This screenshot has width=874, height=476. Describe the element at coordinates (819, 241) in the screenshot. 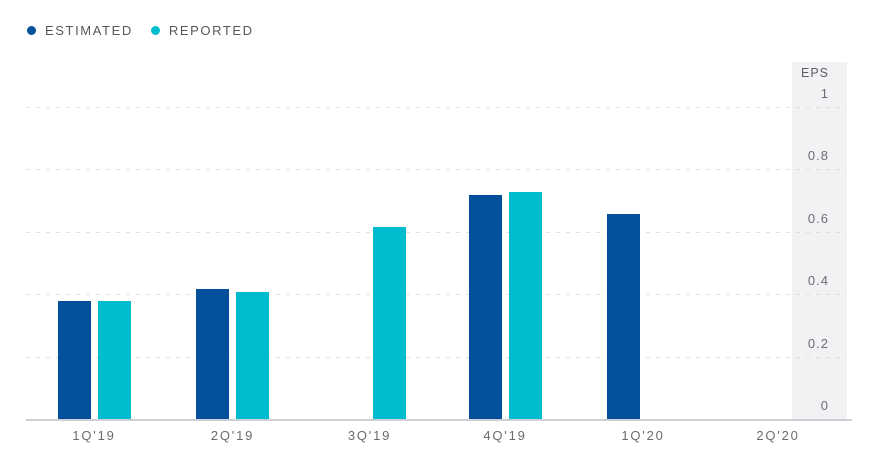

I see `eps-axis-panel` at that location.